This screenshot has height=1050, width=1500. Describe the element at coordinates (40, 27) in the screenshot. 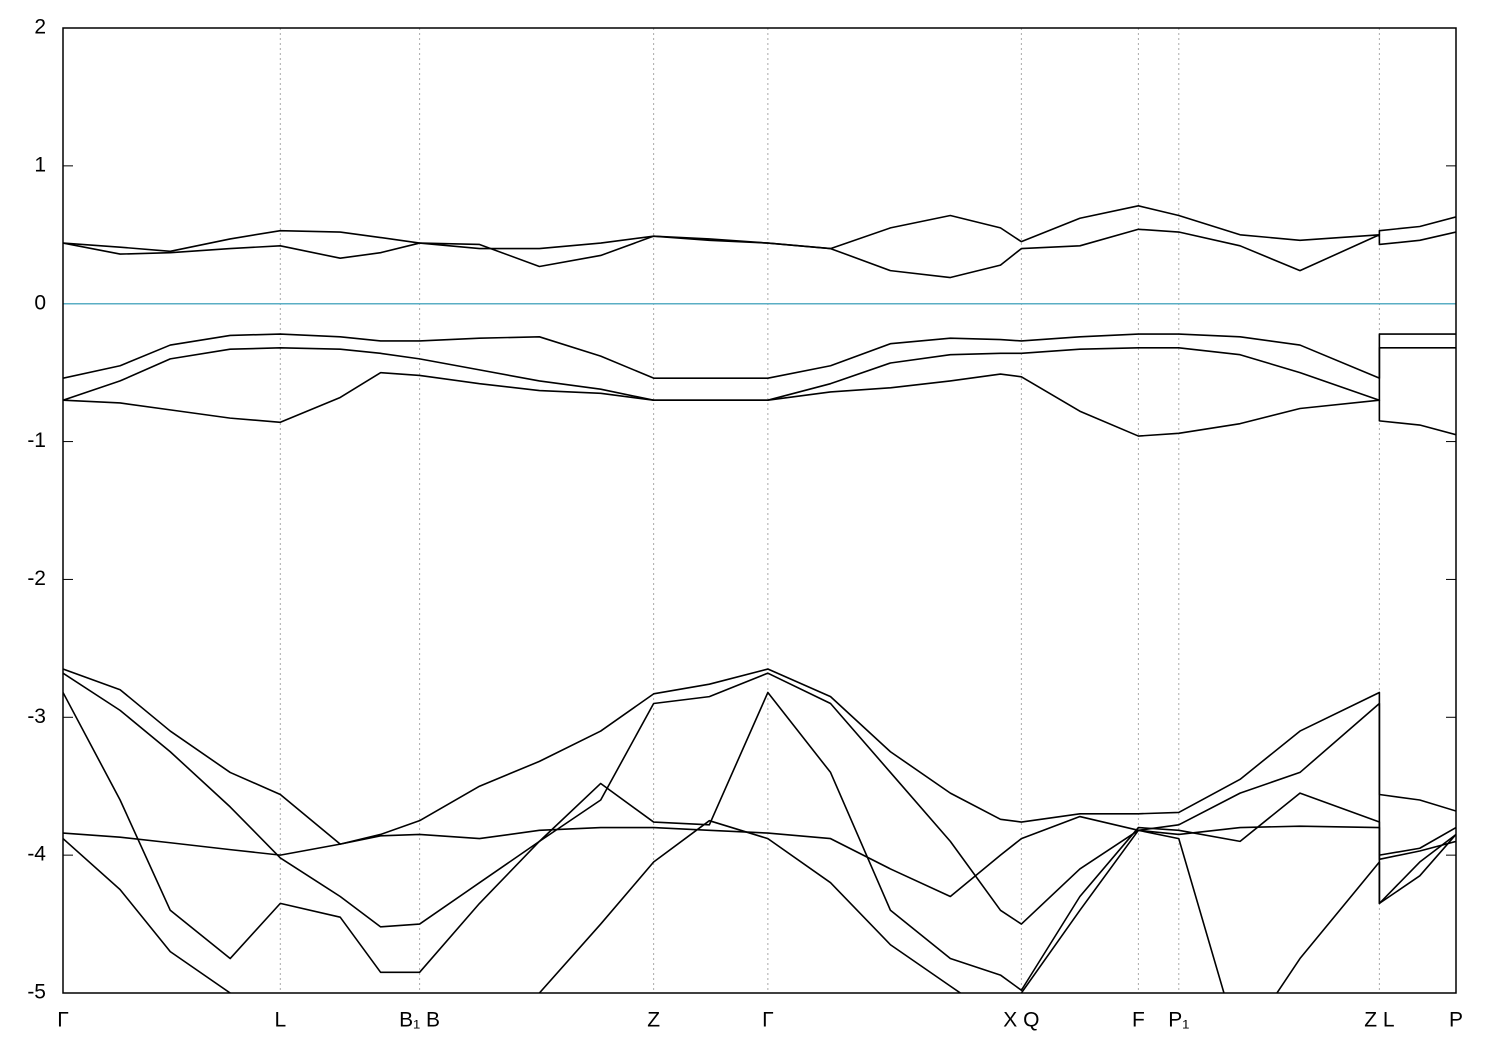

I see `y-tick-label: 2` at that location.